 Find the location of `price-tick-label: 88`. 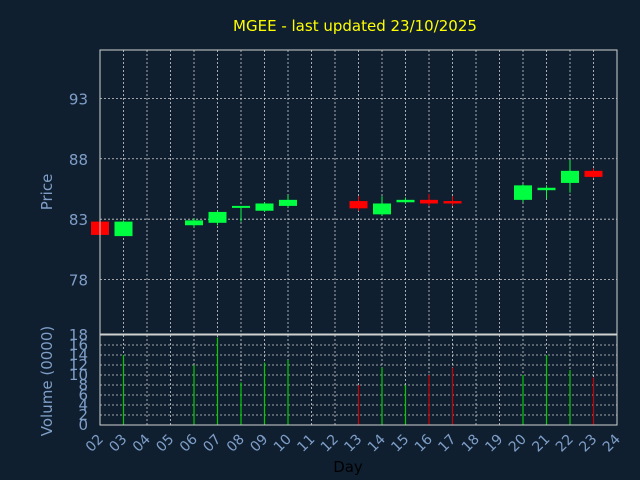

price-tick-label: 88 is located at coordinates (78, 160).